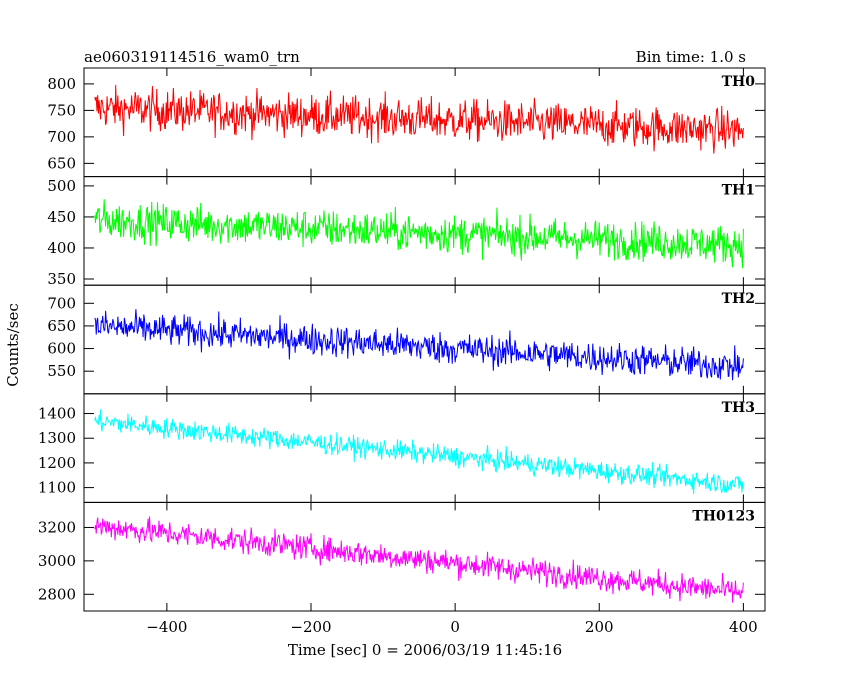 The image size is (850, 680). I want to click on series-line-th3, so click(419, 451).